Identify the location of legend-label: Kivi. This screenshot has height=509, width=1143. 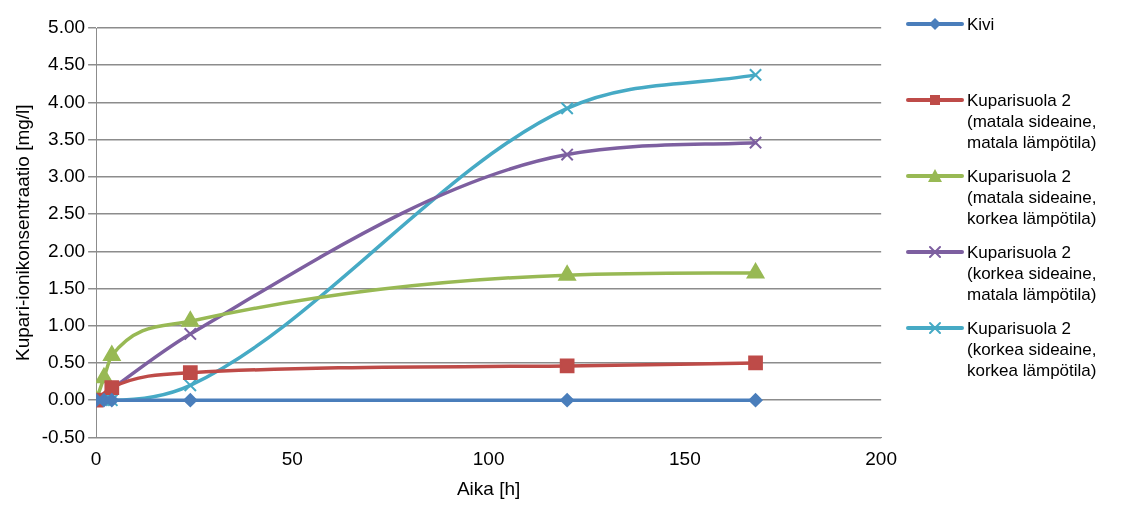
(981, 24).